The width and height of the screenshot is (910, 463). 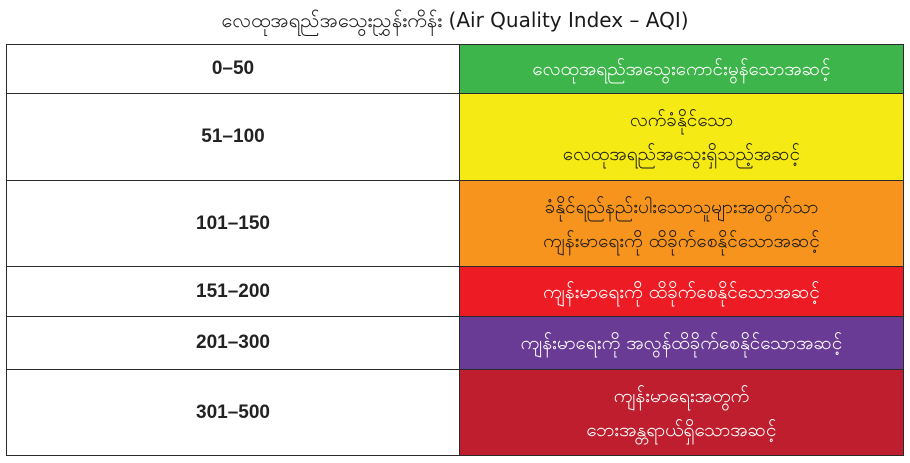 What do you see at coordinates (681, 429) in the screenshot?
I see `aqi-level-text: ဘေးအန္တရာယ်ရှိသောအဆင့်` at bounding box center [681, 429].